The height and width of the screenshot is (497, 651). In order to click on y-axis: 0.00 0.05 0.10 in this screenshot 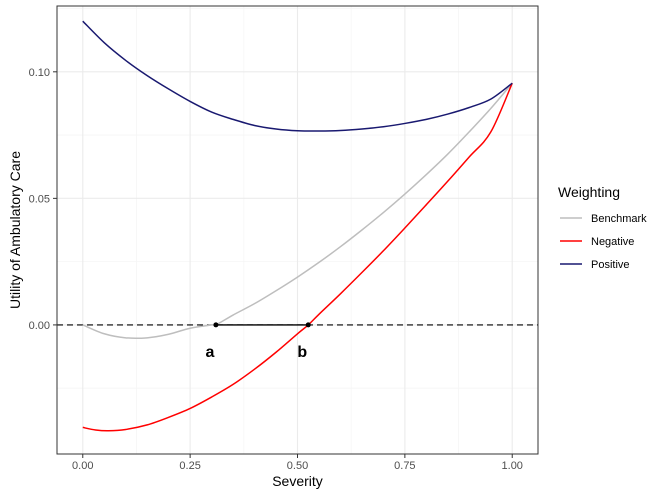, I will do `click(43, 199)`.